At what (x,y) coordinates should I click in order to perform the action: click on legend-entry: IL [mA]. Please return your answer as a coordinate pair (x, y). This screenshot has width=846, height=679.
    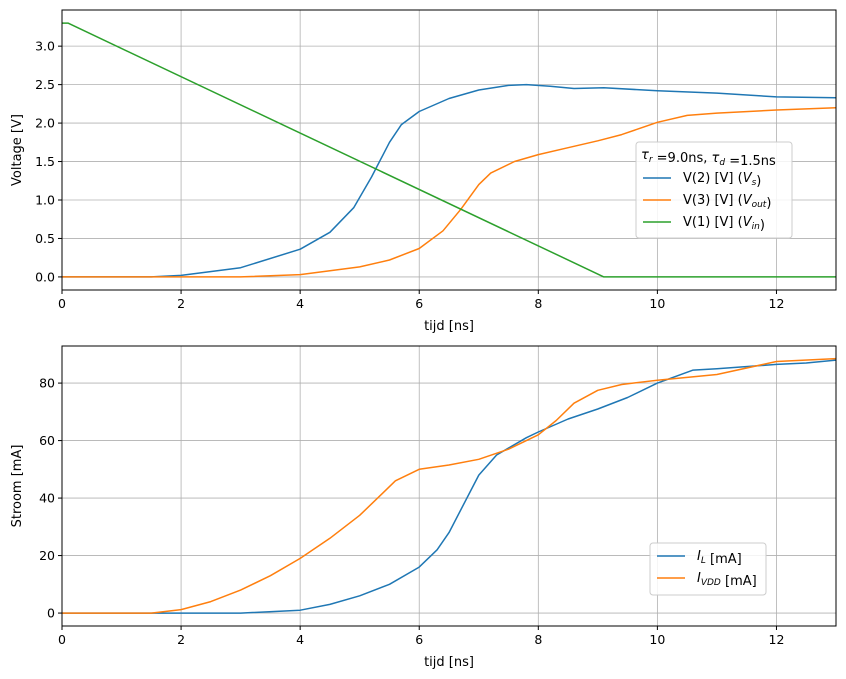
    Looking at the image, I should click on (719, 558).